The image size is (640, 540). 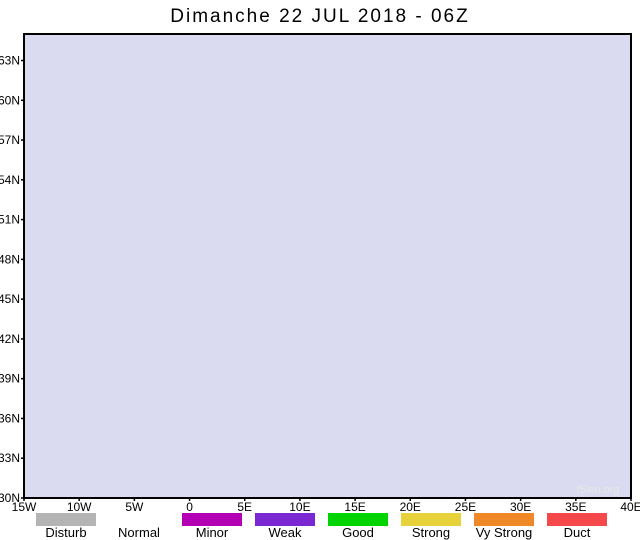 I want to click on svg-text: 15E, so click(x=354, y=507).